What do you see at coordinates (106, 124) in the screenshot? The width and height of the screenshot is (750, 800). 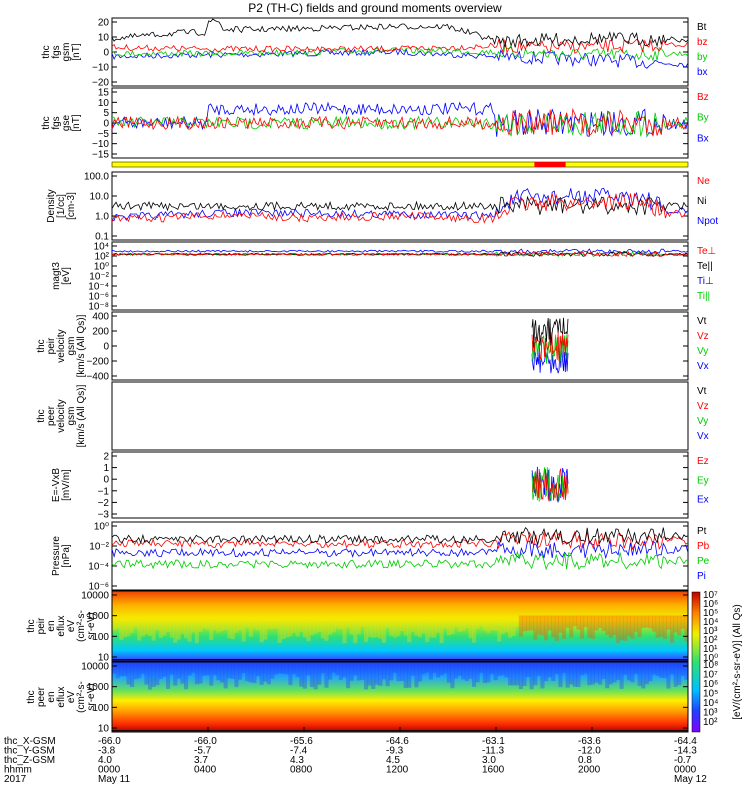 I see `y-tick-label: 0` at bounding box center [106, 124].